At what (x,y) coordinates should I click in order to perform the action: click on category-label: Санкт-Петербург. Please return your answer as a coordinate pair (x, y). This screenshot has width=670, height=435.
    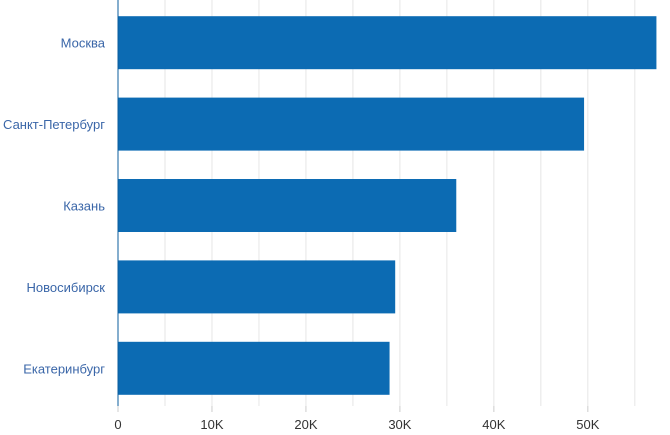
    Looking at the image, I should click on (54, 124).